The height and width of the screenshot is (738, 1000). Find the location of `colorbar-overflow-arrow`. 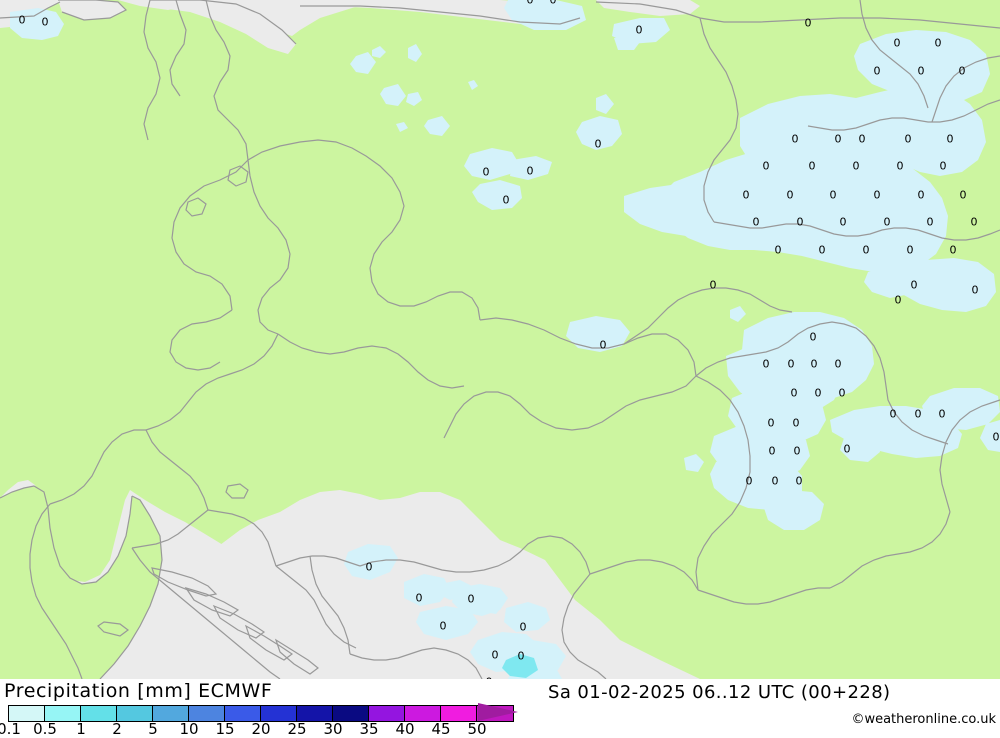

colorbar-overflow-arrow is located at coordinates (498, 712).